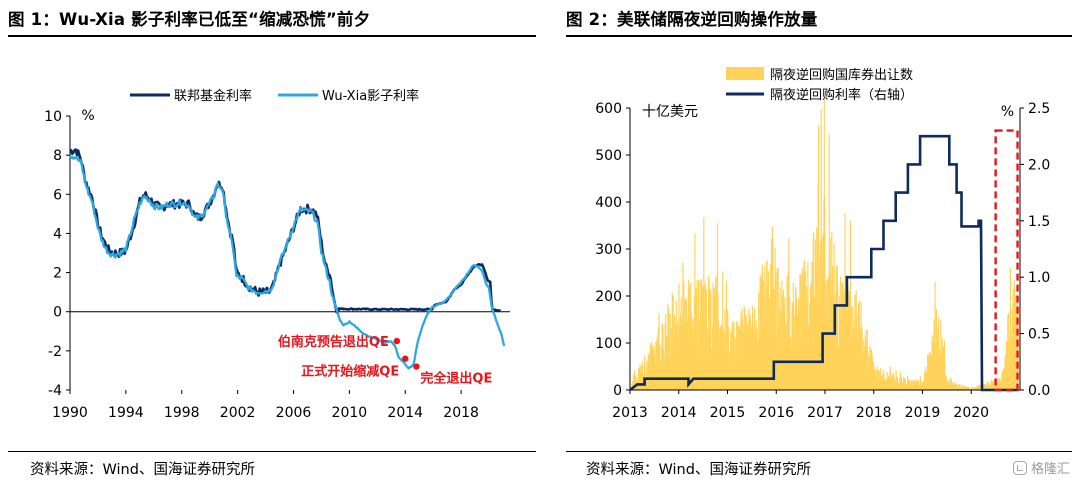 This screenshot has width=1080, height=488. I want to click on x-tick-label: 2020, so click(971, 413).